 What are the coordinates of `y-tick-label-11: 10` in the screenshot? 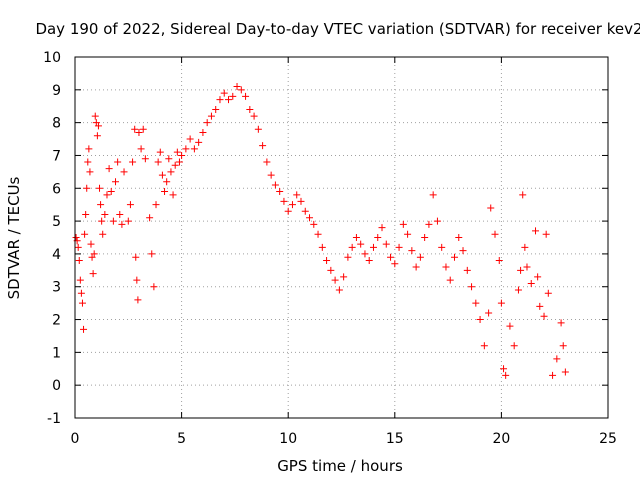 It's located at (52, 58).